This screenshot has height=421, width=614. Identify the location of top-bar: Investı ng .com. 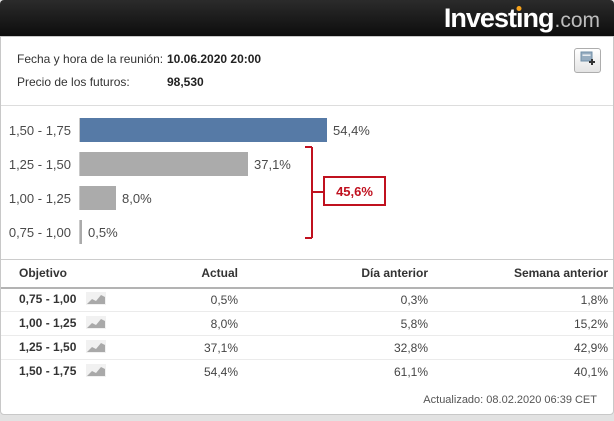
(307, 18).